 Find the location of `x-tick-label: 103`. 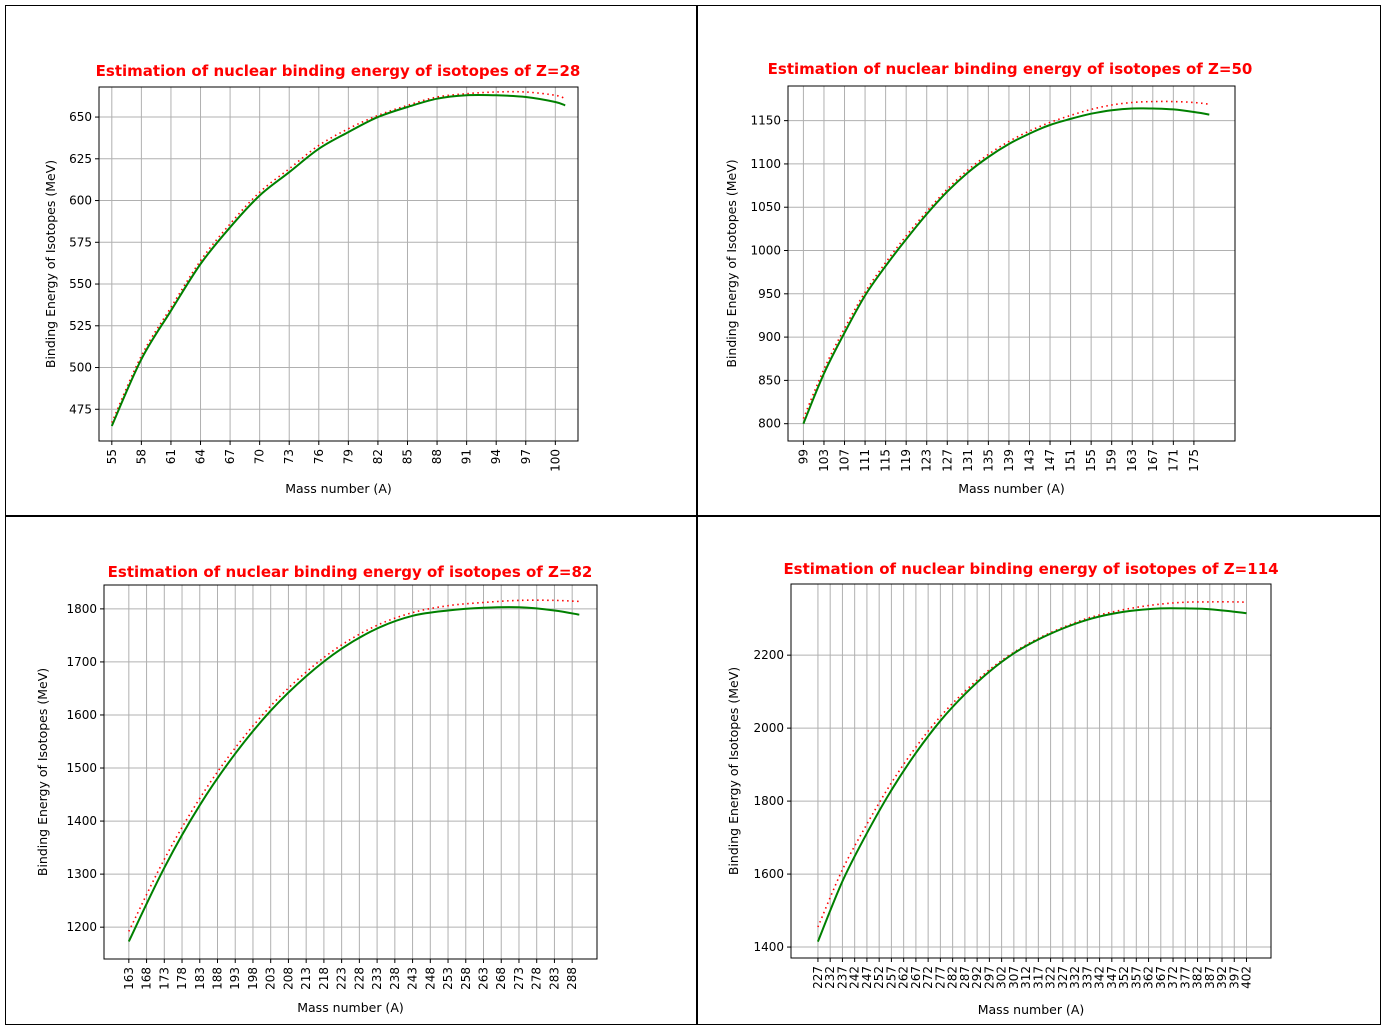

x-tick-label: 103 is located at coordinates (824, 460).